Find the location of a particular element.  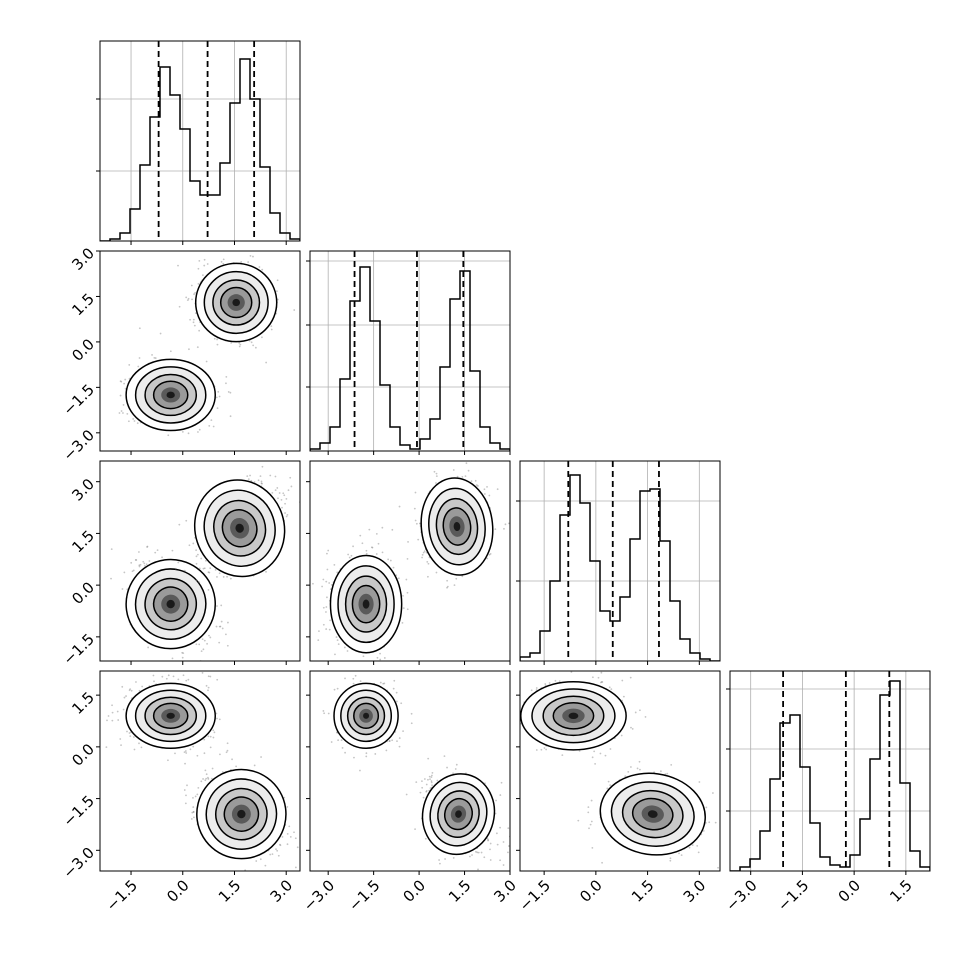

scatter-panel-r2-c0: −1.50.01.53.0 is located at coordinates (180, 564).